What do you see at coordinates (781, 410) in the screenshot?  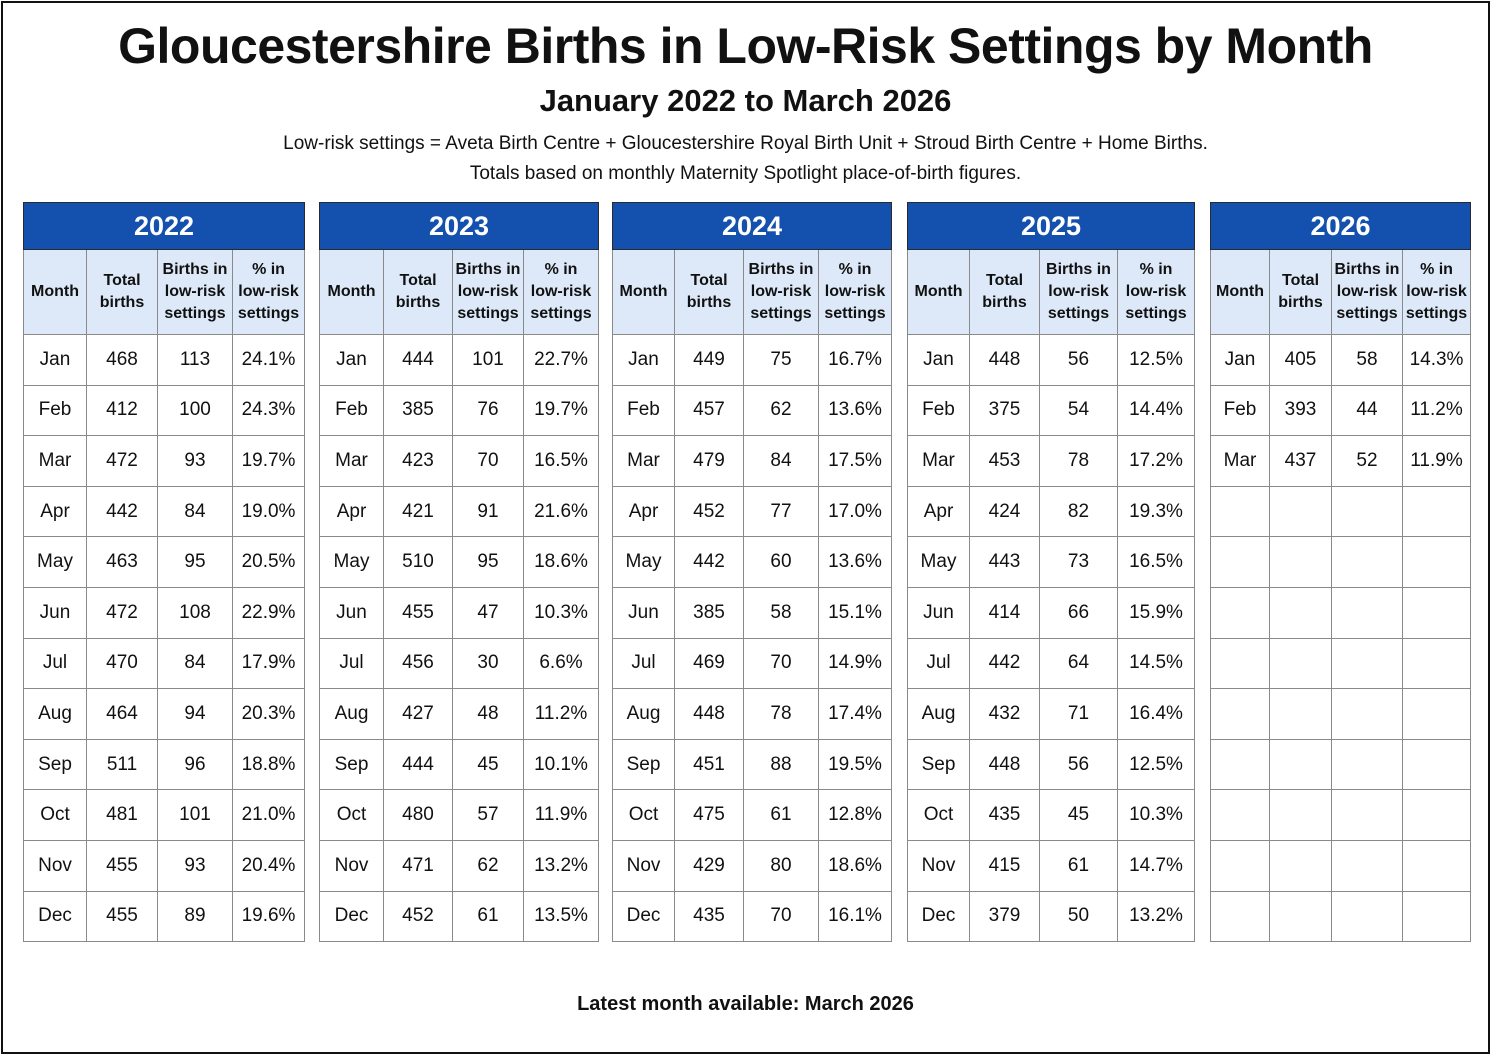 I see `low-risk-births-cell: 62` at bounding box center [781, 410].